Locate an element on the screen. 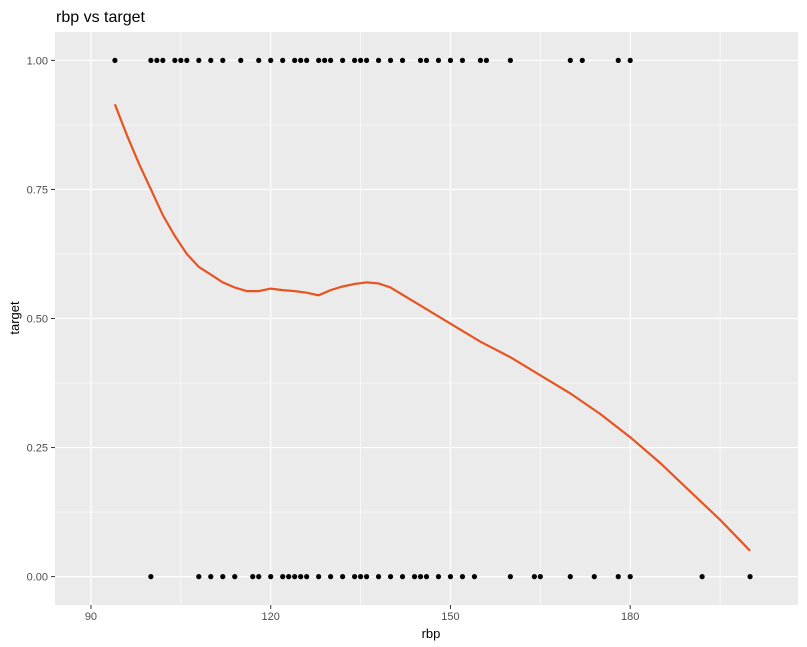  y-tick-label: 0.00 is located at coordinates (37, 578).